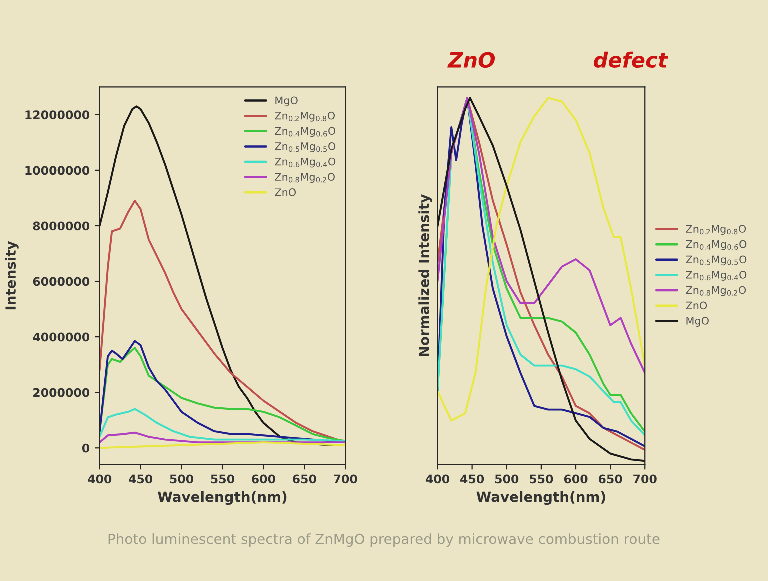  What do you see at coordinates (425, 275) in the screenshot?
I see `y-axis-title: Normalized Intensity` at bounding box center [425, 275].